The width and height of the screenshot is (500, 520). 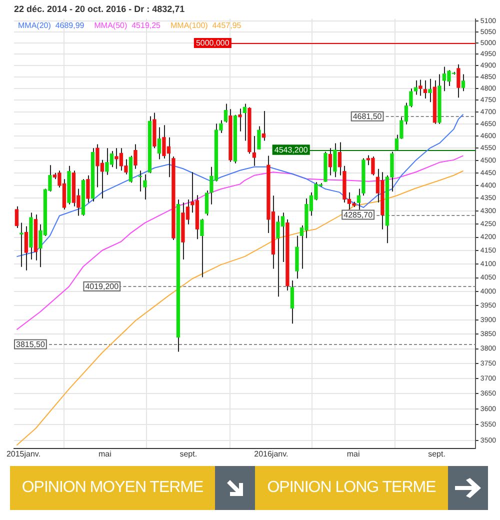 I want to click on ref-line-label: 4681,50, so click(x=367, y=117).